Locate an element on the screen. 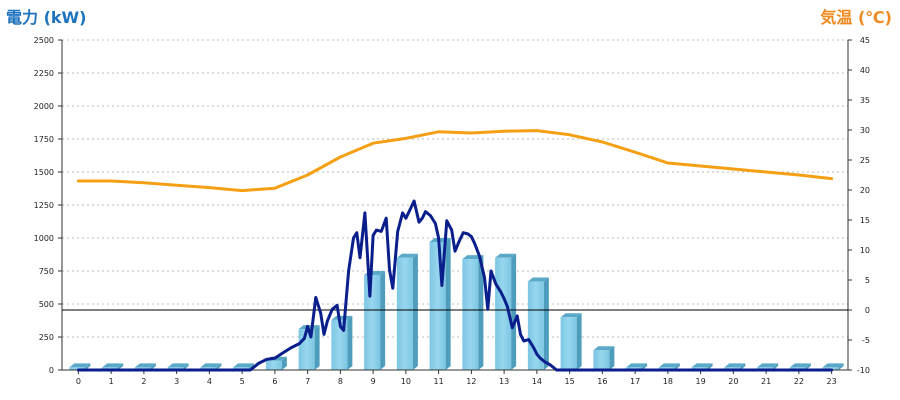  left-tick-label: 1000 is located at coordinates (44, 238).